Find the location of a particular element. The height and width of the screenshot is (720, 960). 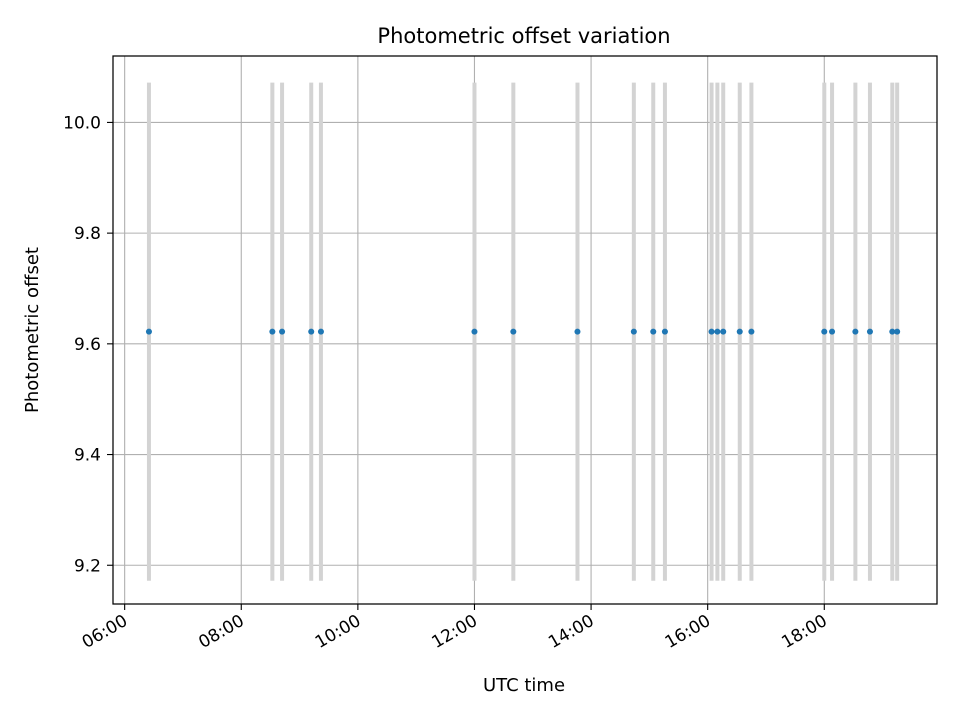

y-tick-label: 9.2 is located at coordinates (87, 566).